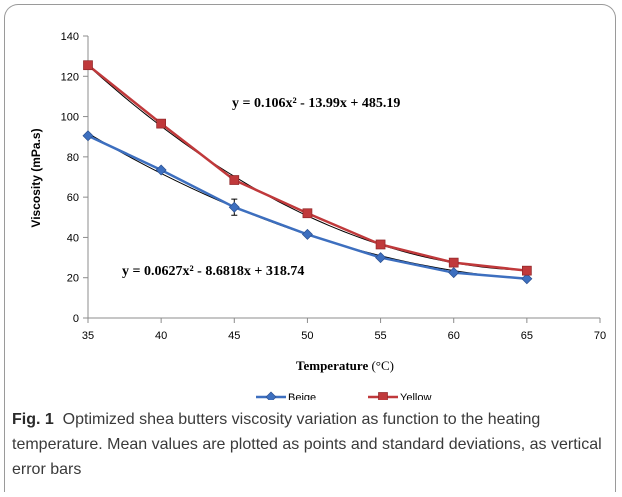  What do you see at coordinates (161, 336) in the screenshot?
I see `x-tick-label: 40` at bounding box center [161, 336].